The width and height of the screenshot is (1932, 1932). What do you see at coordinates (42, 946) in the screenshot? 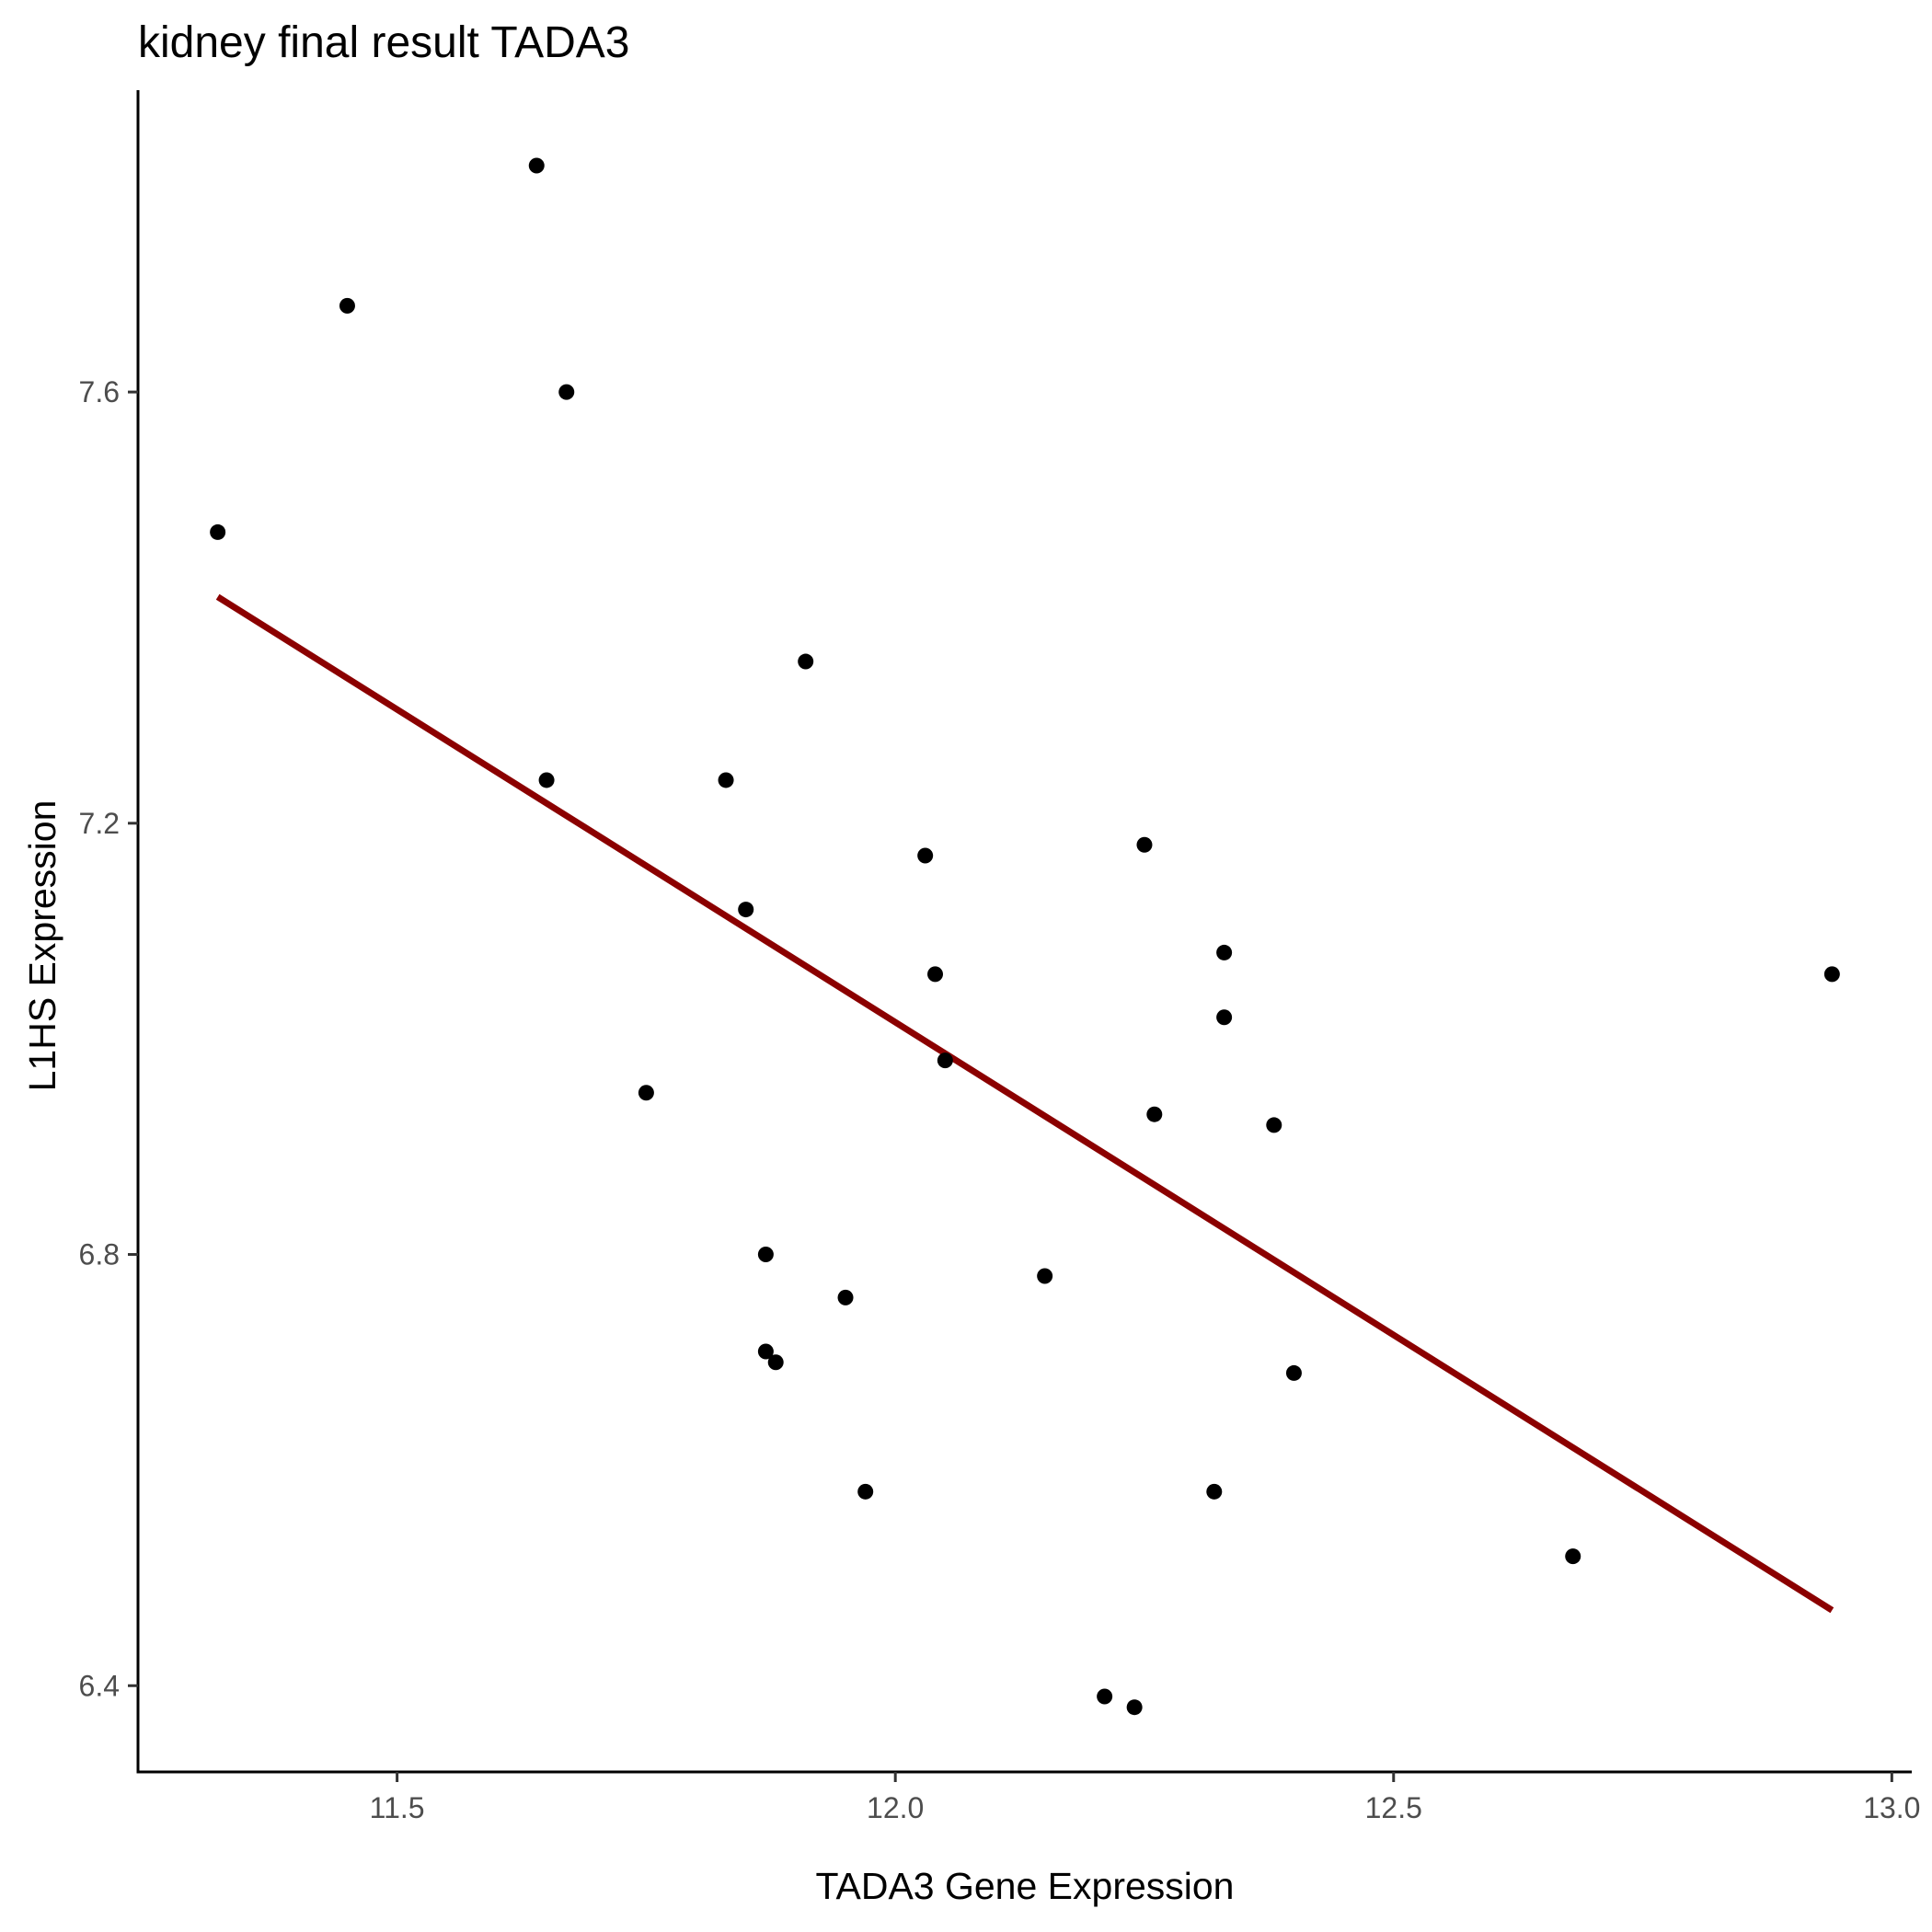
I see `y-axis-label: L1HS Expression` at bounding box center [42, 946].